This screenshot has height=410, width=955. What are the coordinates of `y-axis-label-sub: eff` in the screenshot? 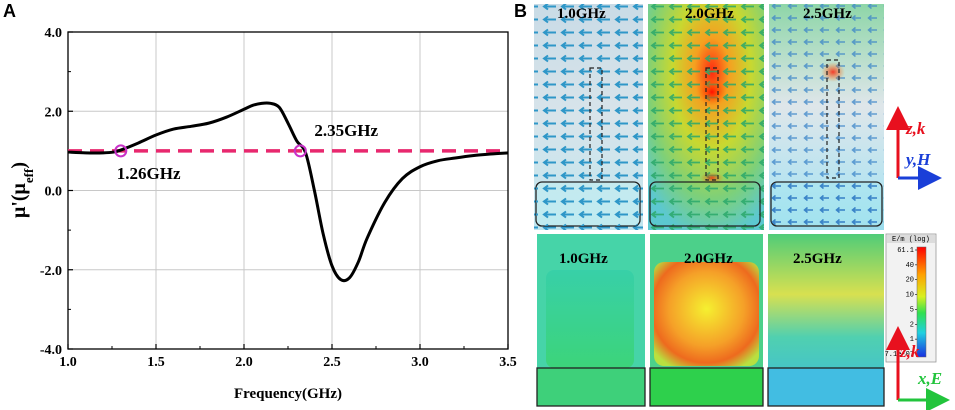 It's located at (28, 175).